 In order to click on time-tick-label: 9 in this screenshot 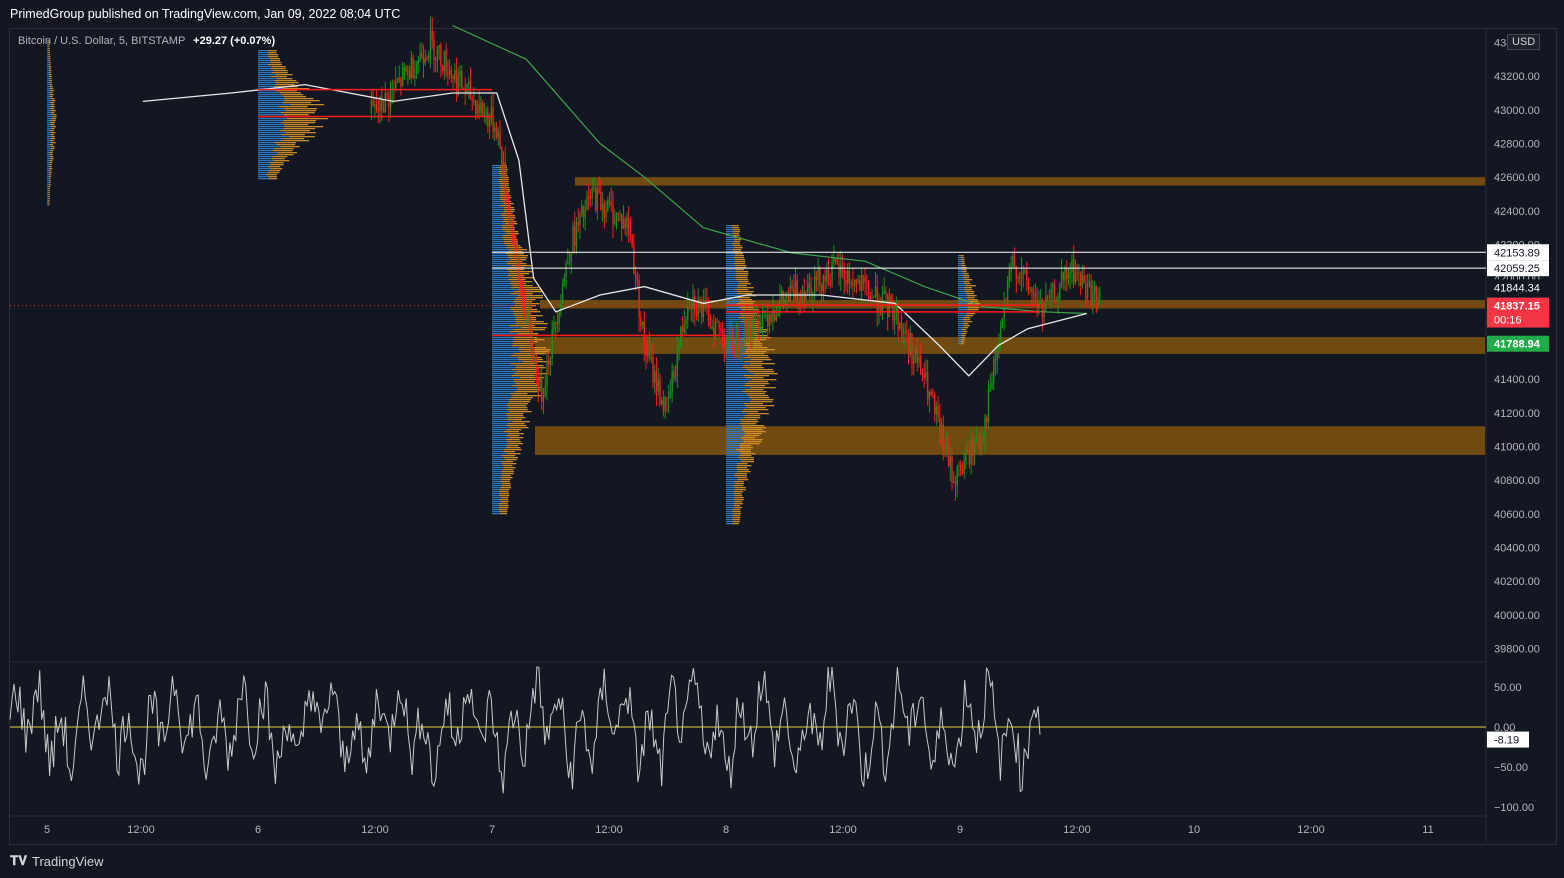, I will do `click(960, 830)`.